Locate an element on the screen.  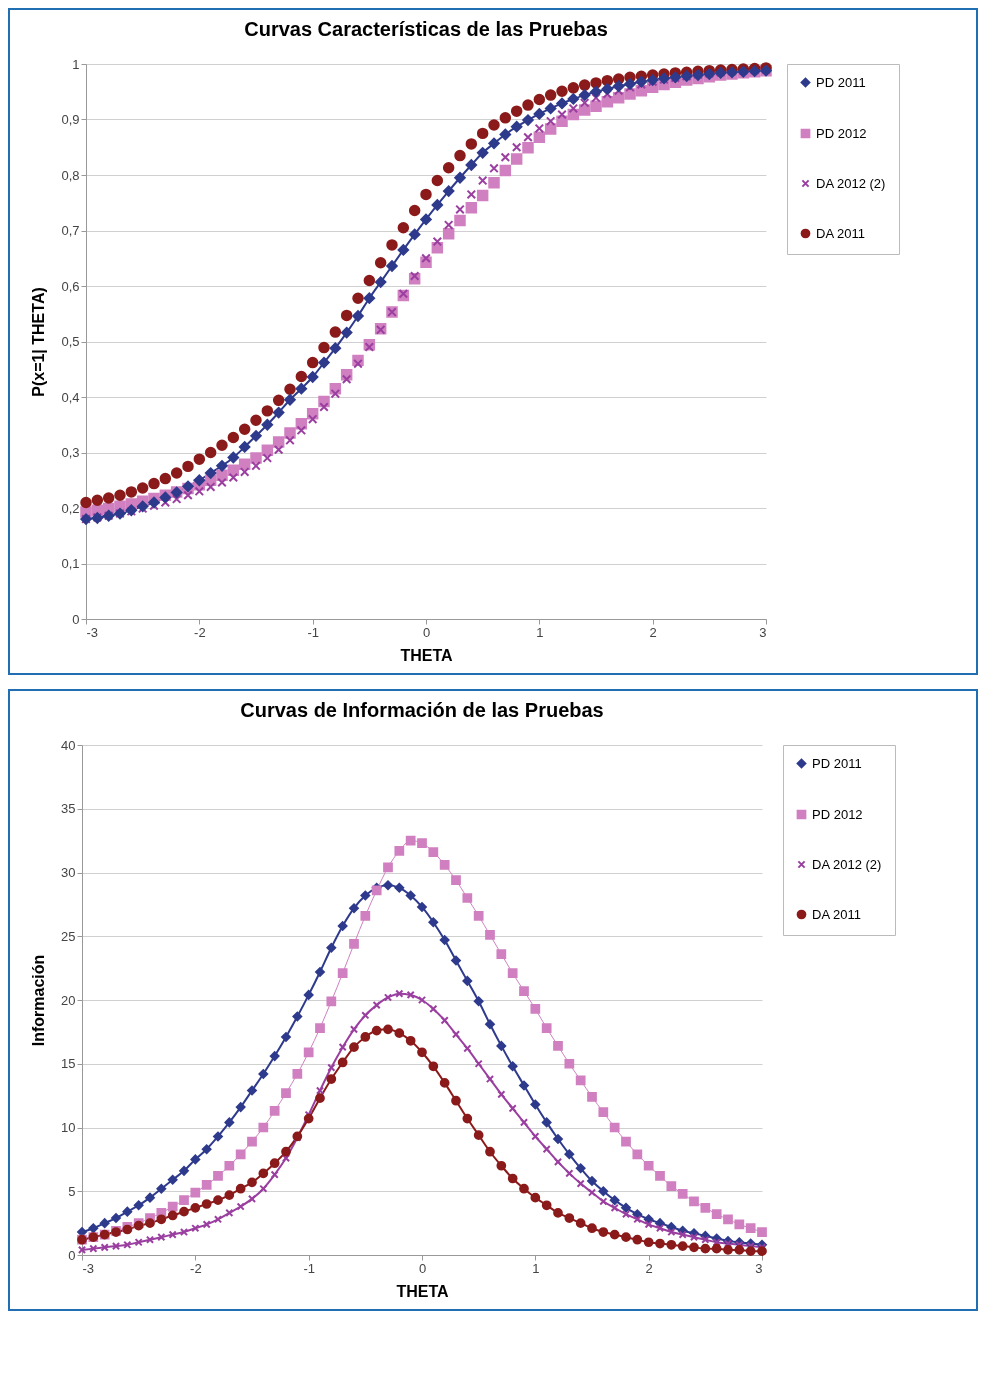
y-axis-title: P(x=1| THETA) is located at coordinates (39, 342).